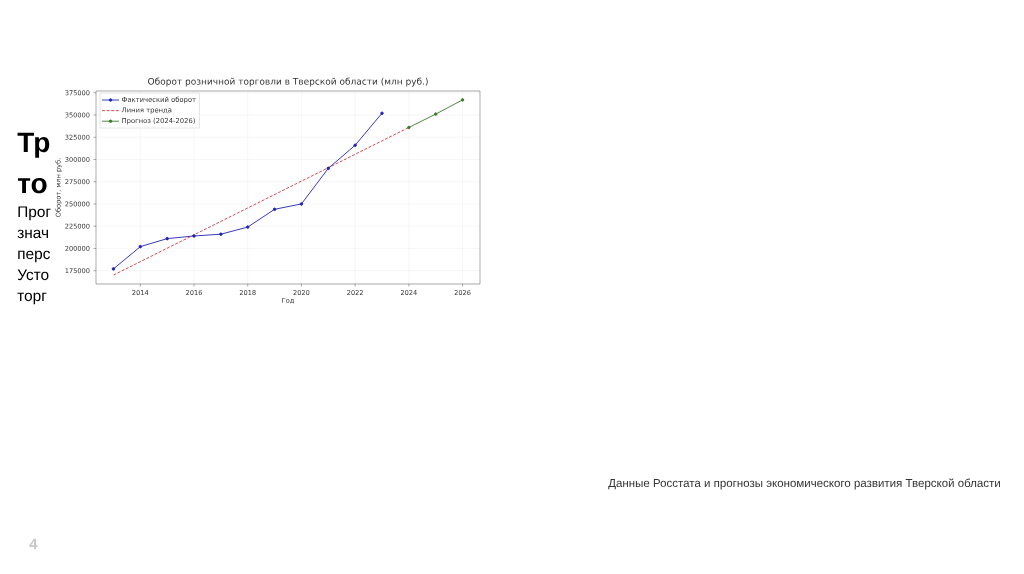 This screenshot has height=574, width=1024. What do you see at coordinates (32, 234) in the screenshot?
I see `text: знач` at bounding box center [32, 234].